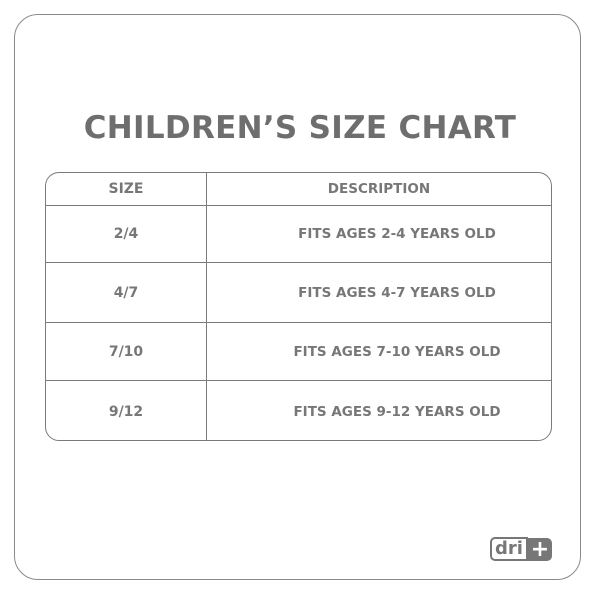 Image resolution: width=600 pixels, height=597 pixels. I want to click on table-row: 9/12 FITS AGES 9-12 YEARS OLD, so click(298, 410).